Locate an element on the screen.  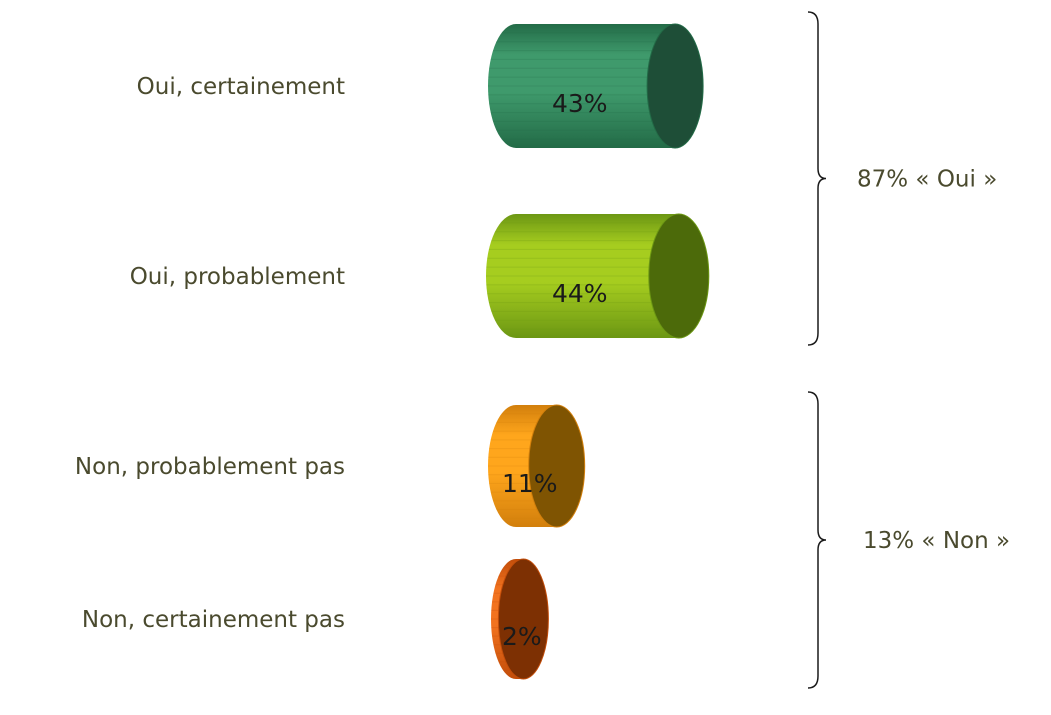
group-bracket: 87% « Oui » is located at coordinates (902, 178).